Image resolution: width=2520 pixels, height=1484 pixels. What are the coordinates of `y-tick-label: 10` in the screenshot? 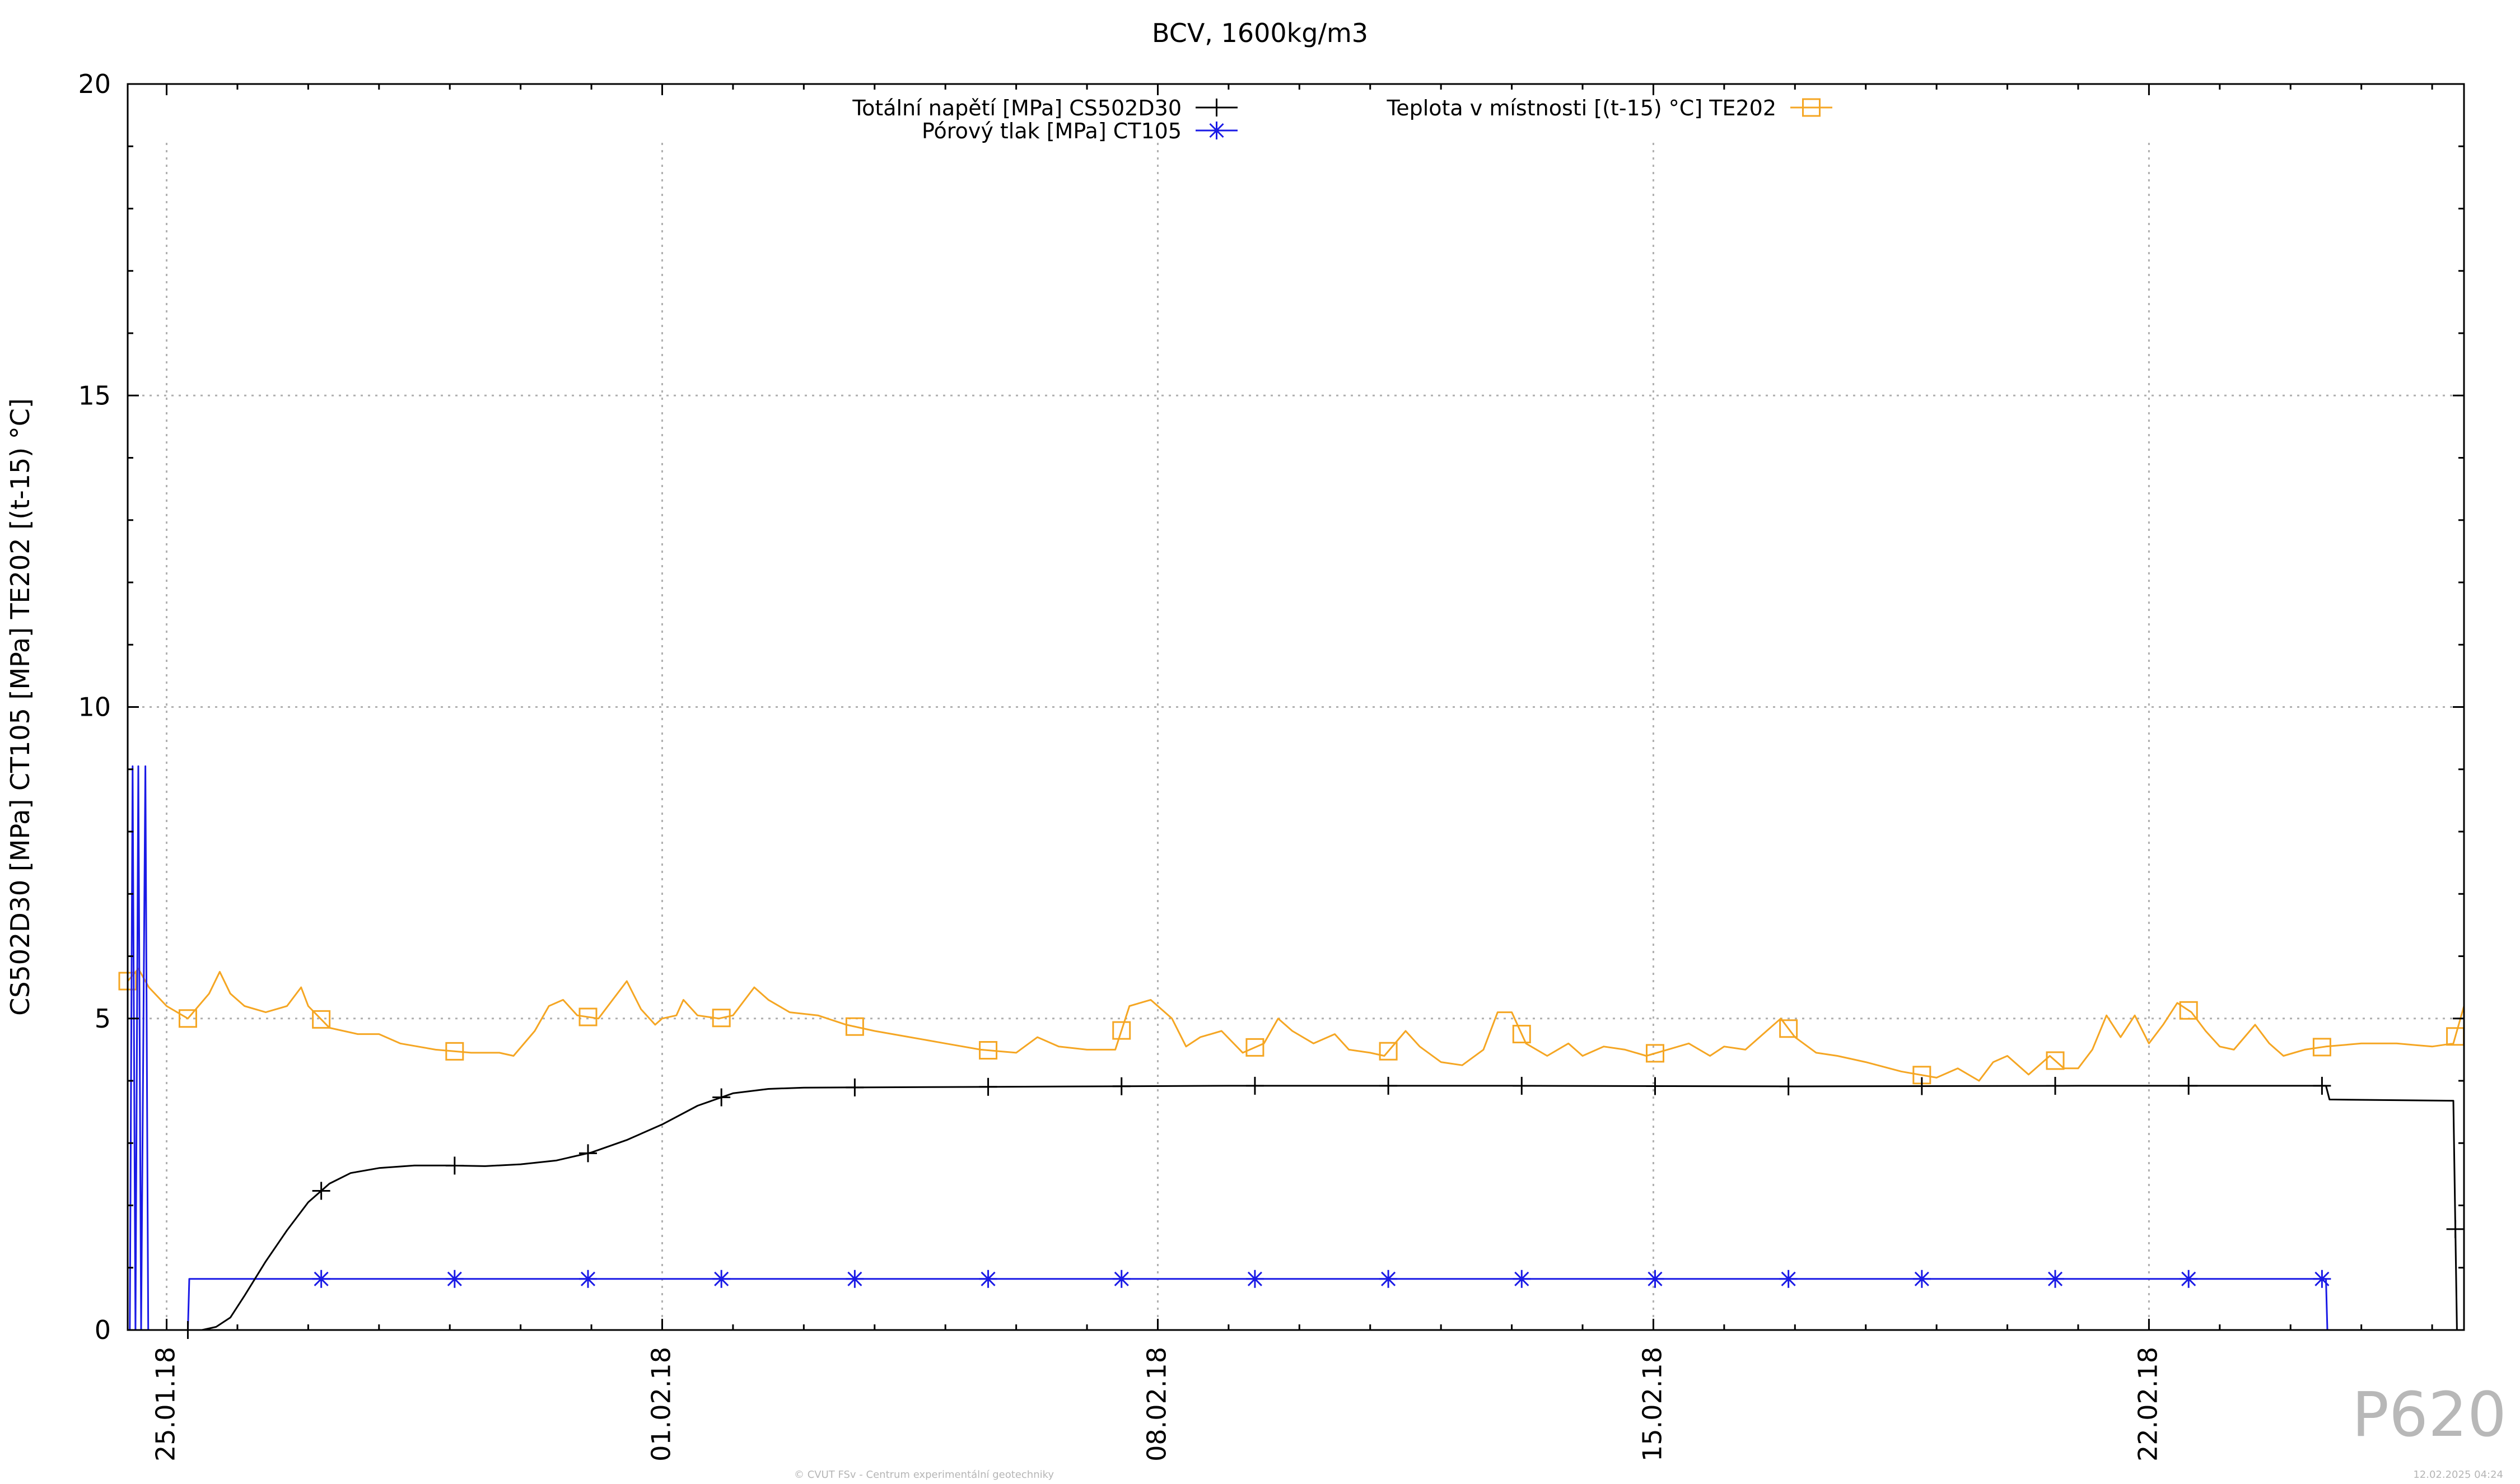 It's located at (95, 707).